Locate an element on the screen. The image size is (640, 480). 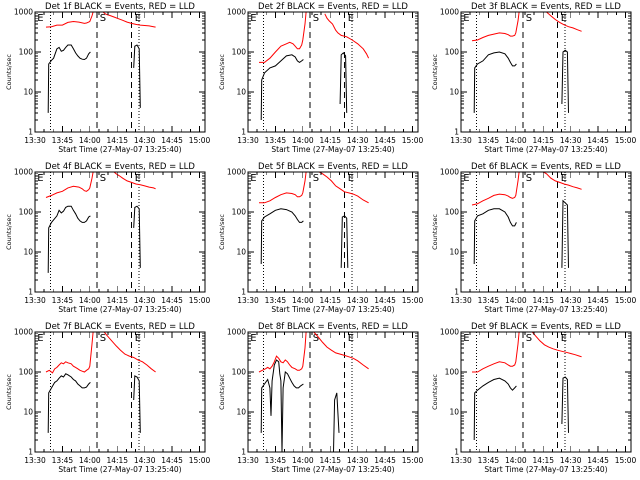
chart-title: Det 2f BLACK = Events, RED = LLD is located at coordinates (333, 7).